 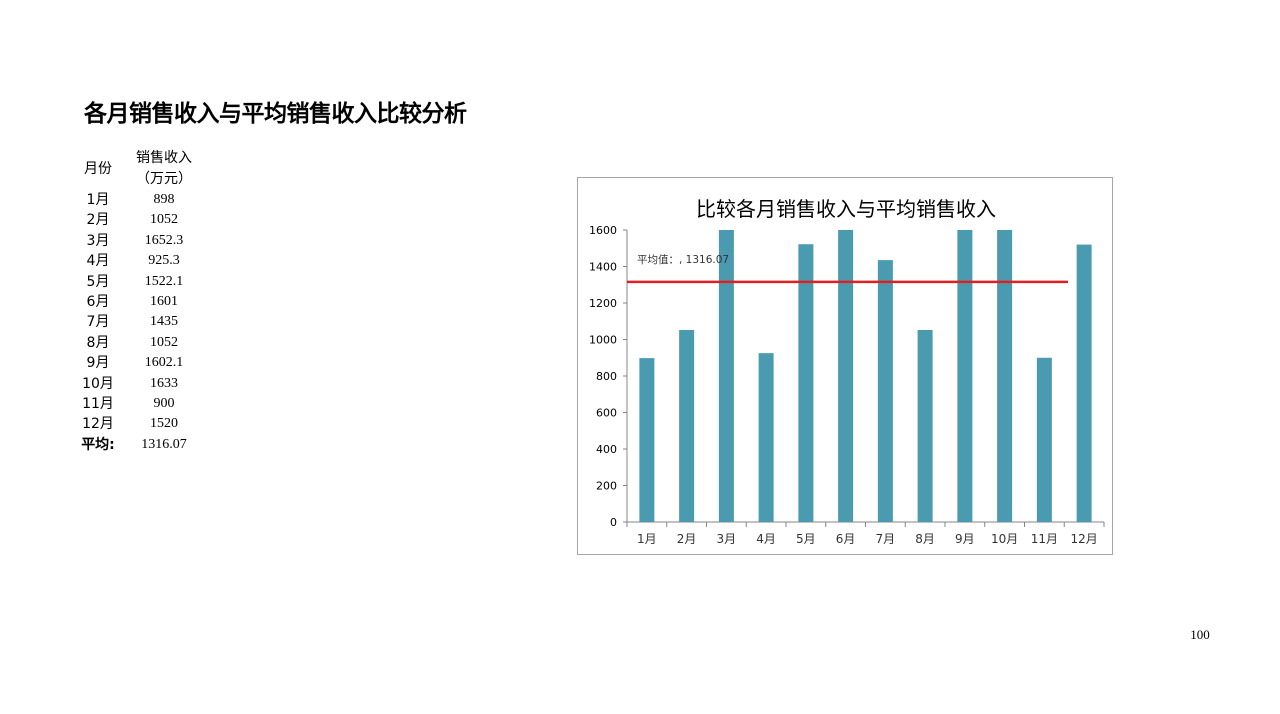 What do you see at coordinates (766, 539) in the screenshot?
I see `x-tick-label: 4月` at bounding box center [766, 539].